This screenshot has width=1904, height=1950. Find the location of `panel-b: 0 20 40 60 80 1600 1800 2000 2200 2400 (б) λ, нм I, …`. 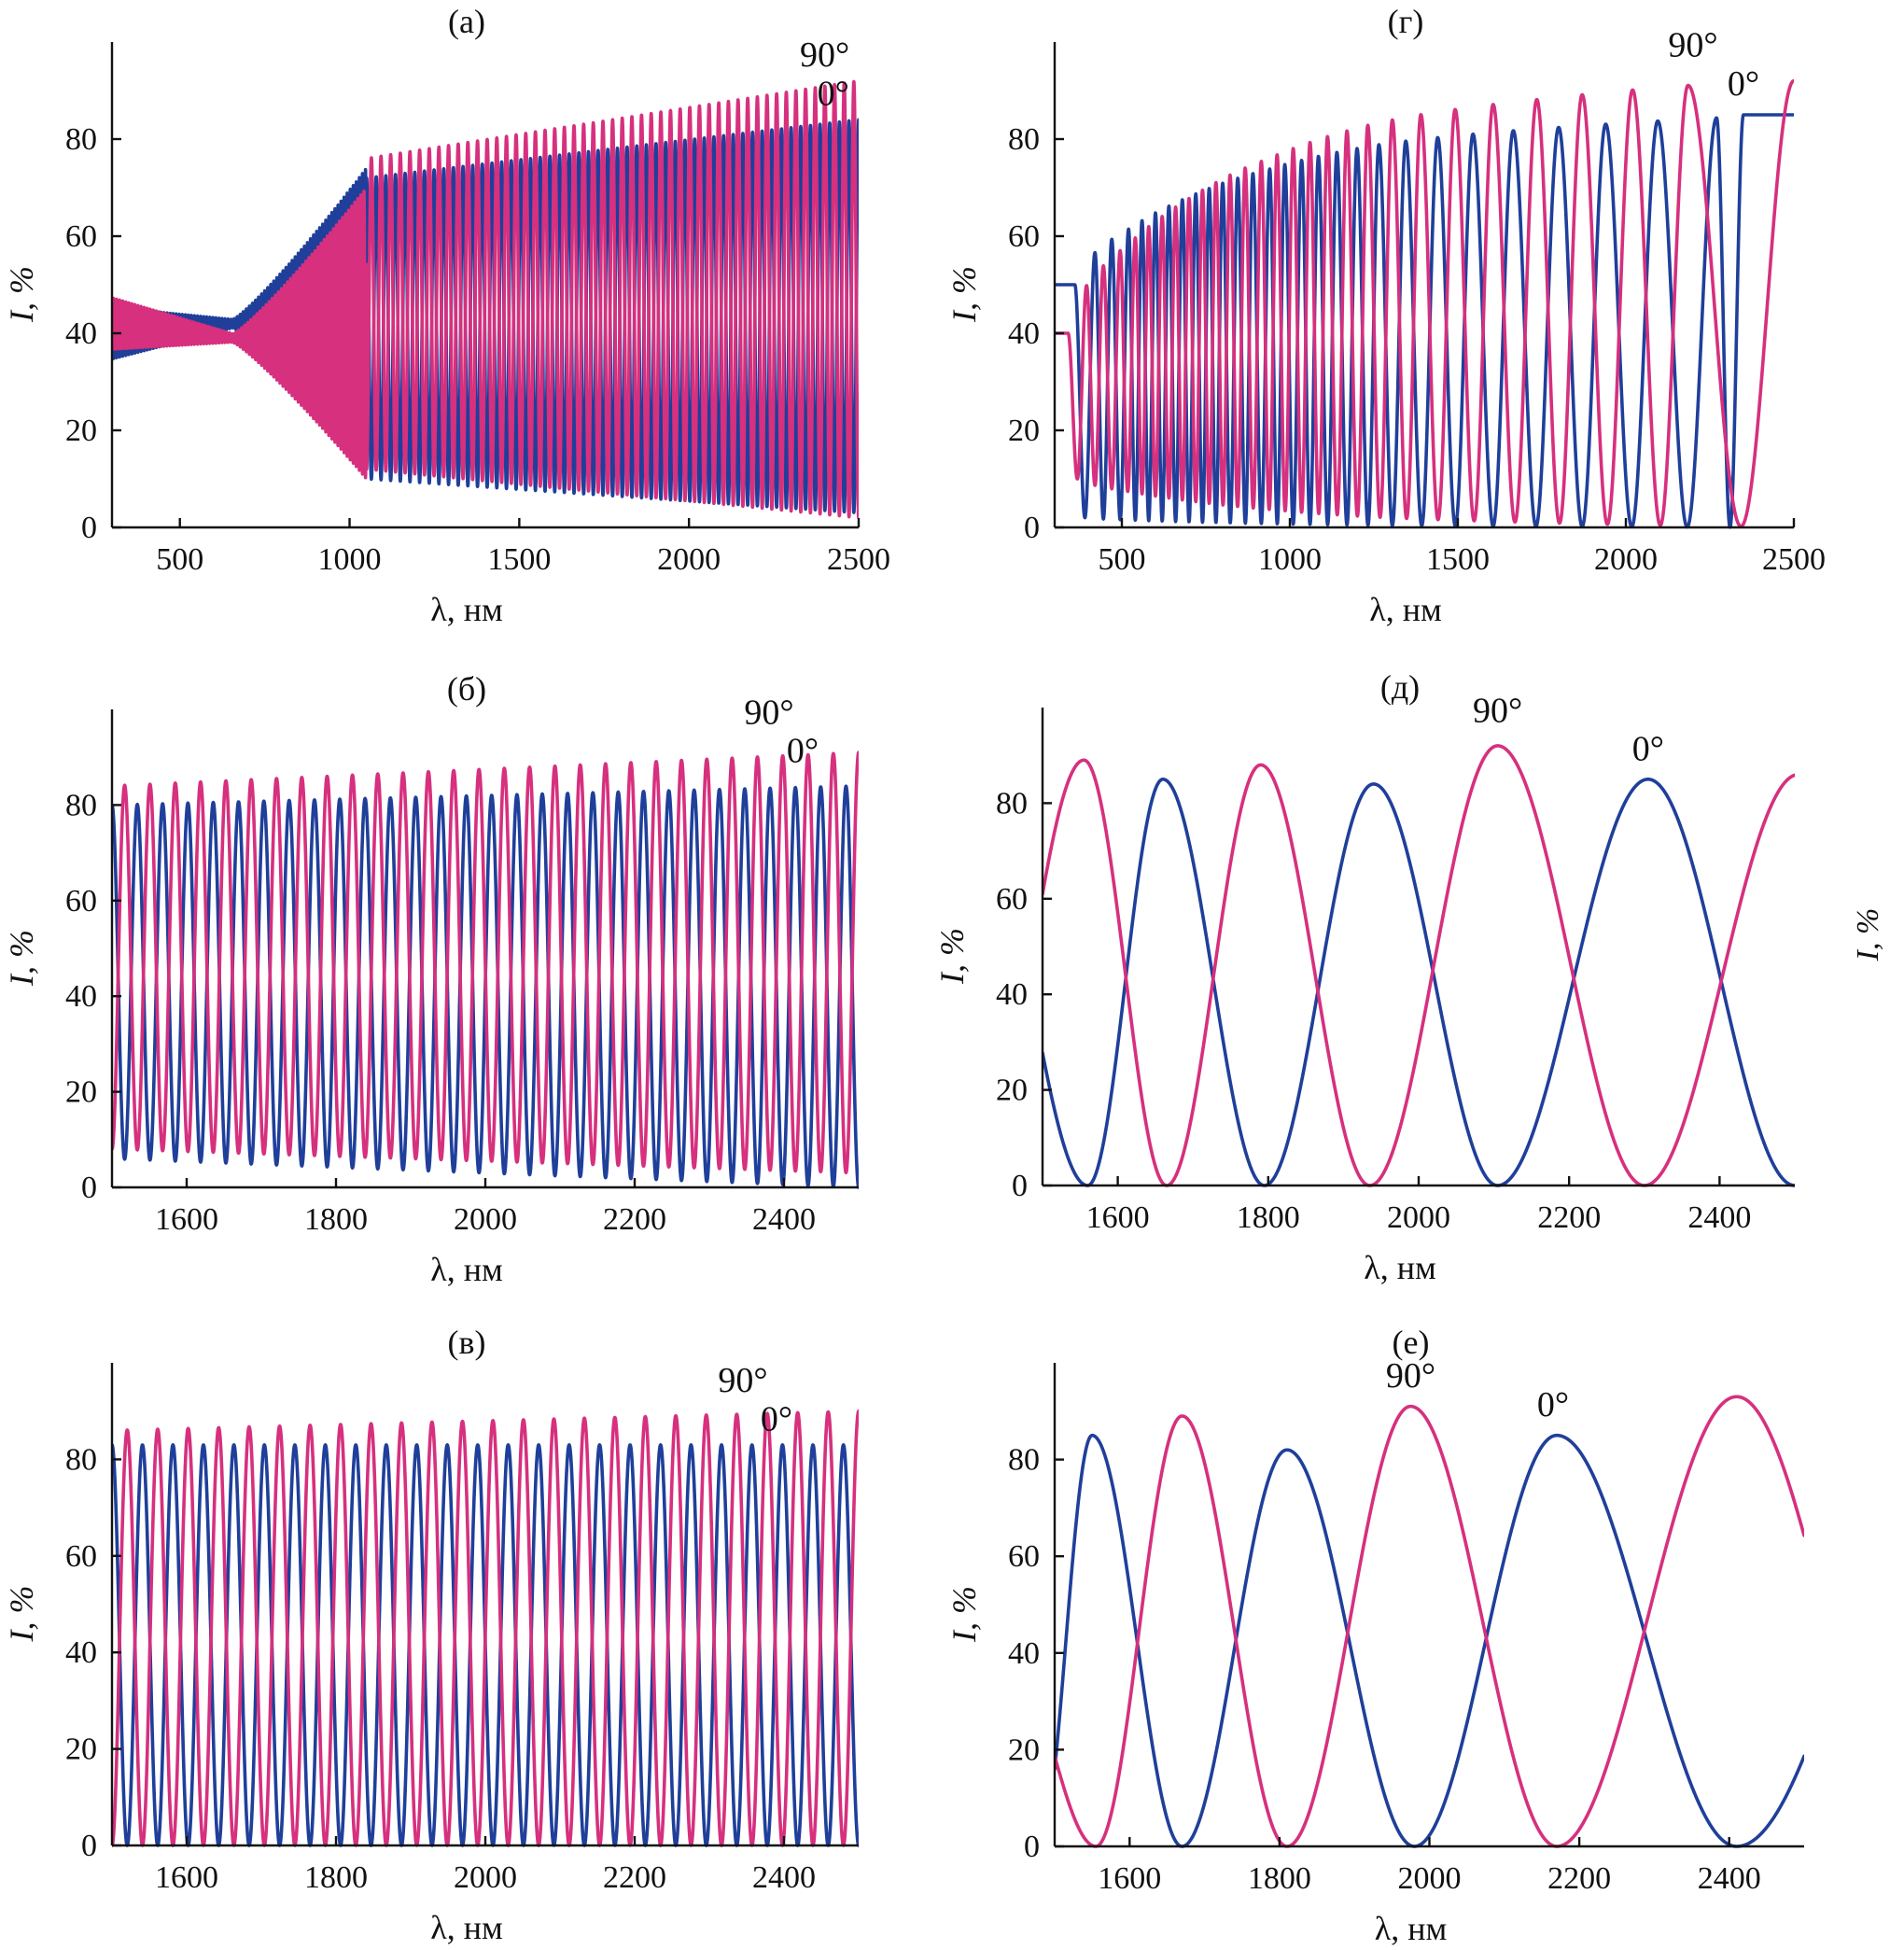

panel-b: 0 20 40 60 80 1600 1800 2000 2200 2400 (б) λ, нм I, … is located at coordinates (431, 979).